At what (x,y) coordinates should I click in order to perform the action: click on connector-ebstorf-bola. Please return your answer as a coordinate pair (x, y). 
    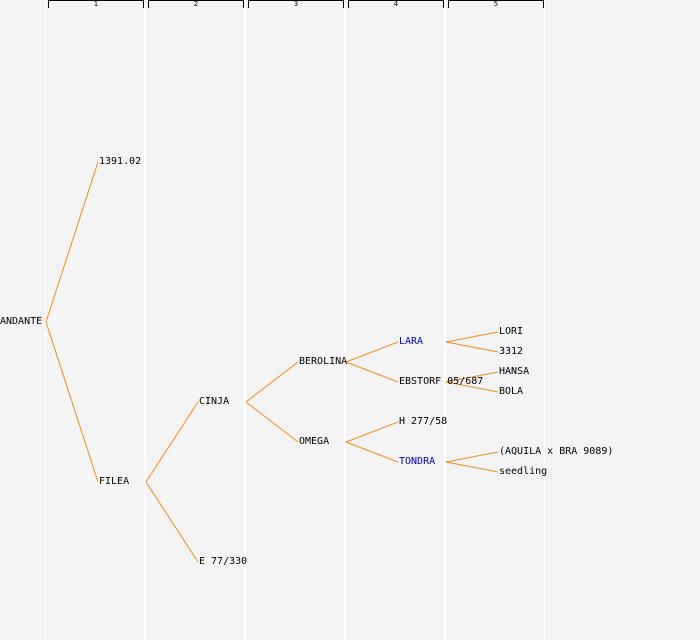
    Looking at the image, I should click on (472, 387).